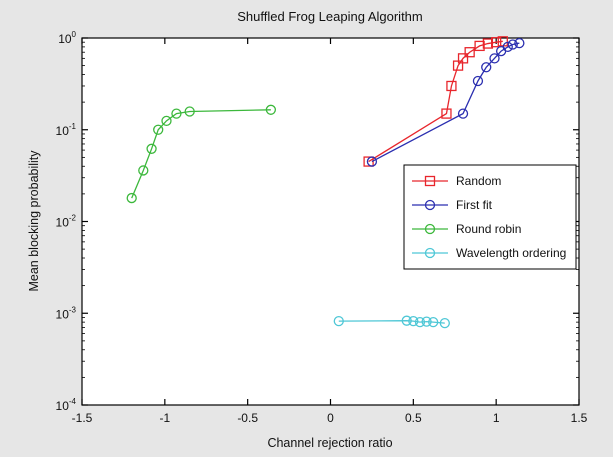 Image resolution: width=613 pixels, height=457 pixels. I want to click on y-tick-label: 10⁰, so click(67, 38).